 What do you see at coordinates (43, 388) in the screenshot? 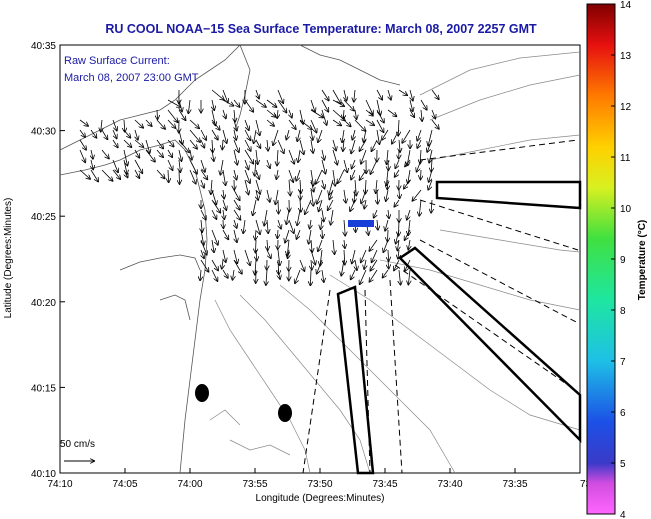
I see `y-tick-label: 40:15` at bounding box center [43, 388].